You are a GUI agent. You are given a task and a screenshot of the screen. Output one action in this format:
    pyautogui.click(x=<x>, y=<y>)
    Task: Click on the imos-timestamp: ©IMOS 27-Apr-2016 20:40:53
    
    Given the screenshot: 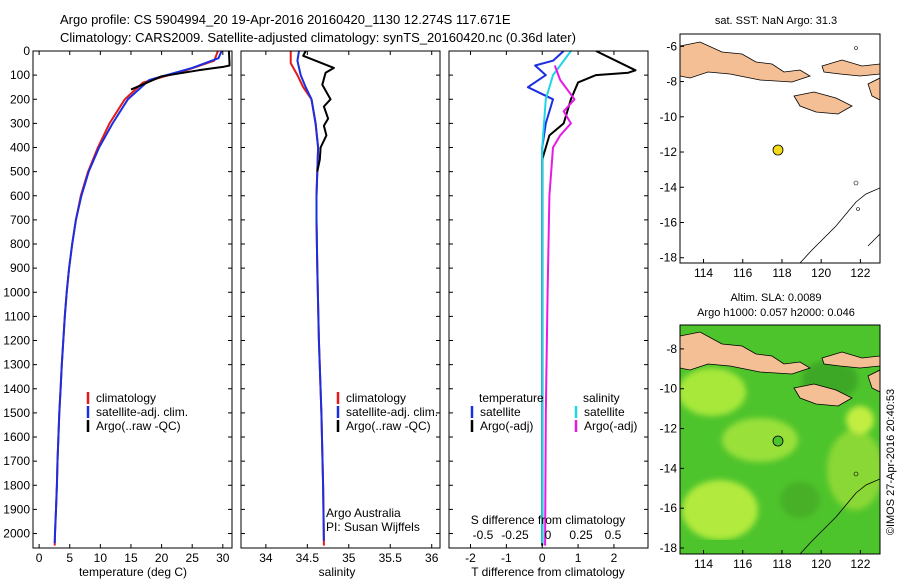 What is the action you would take?
    pyautogui.click(x=891, y=462)
    